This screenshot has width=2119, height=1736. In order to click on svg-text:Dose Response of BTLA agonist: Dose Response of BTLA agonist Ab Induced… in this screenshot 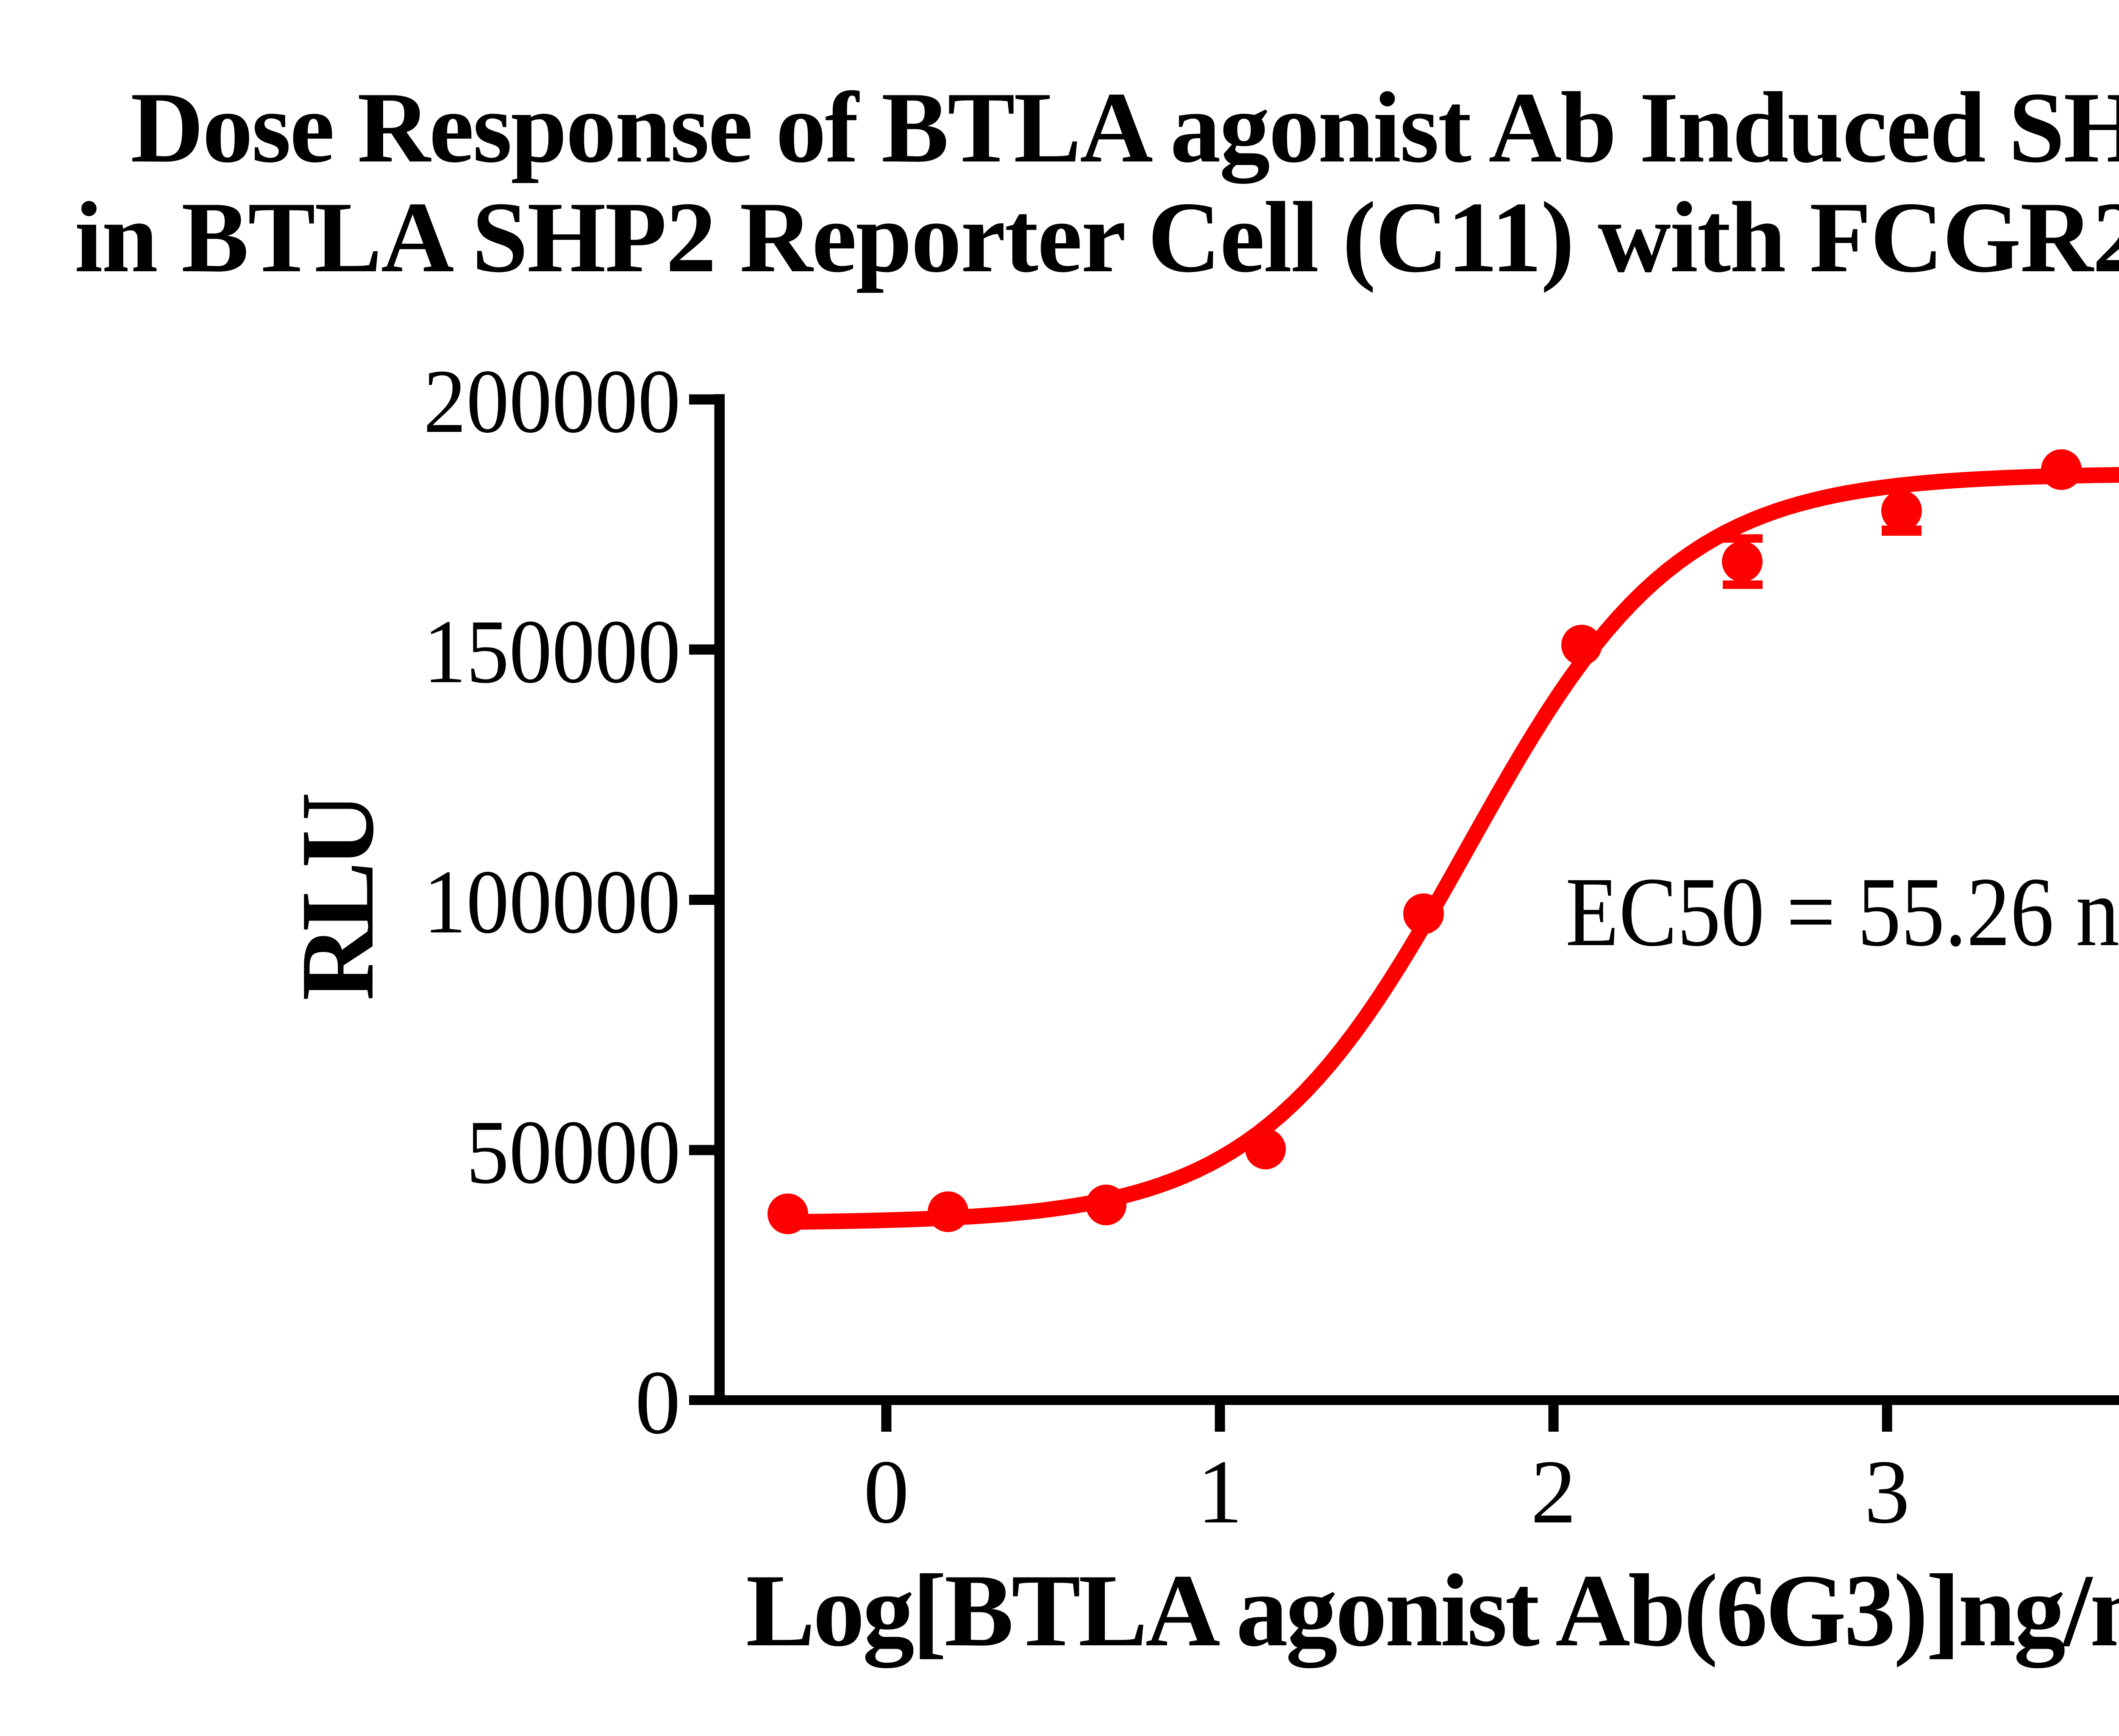, I will do `click(1125, 127)`.